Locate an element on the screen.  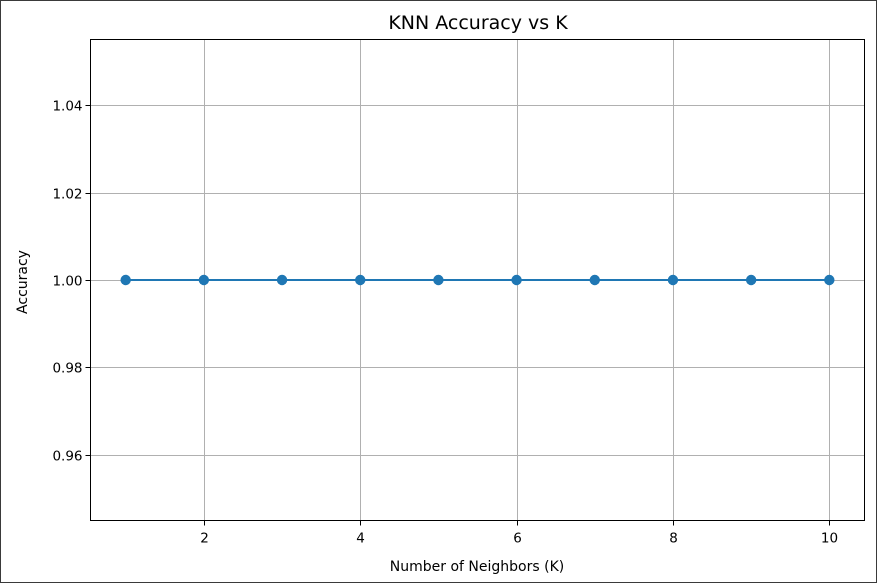
y-tick-label: 1.02 is located at coordinates (67, 195).